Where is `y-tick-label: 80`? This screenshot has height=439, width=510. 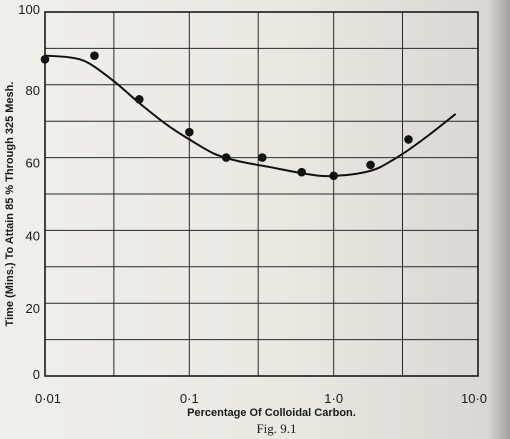 y-tick-label: 80 is located at coordinates (33, 90).